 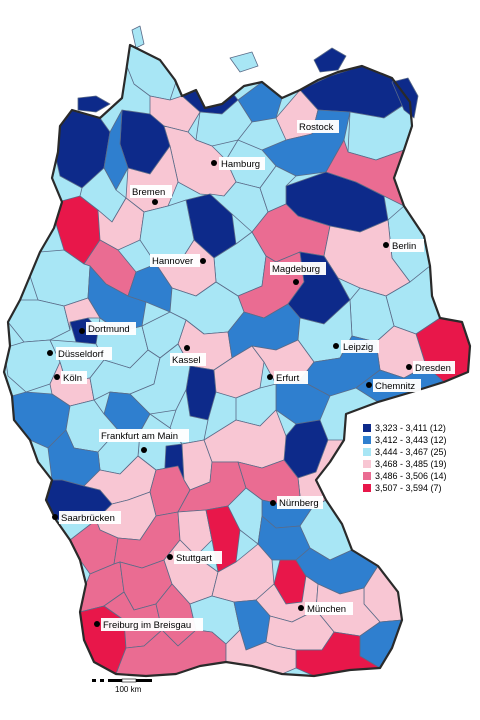 I want to click on city-kassel: Kassel, so click(x=188, y=355).